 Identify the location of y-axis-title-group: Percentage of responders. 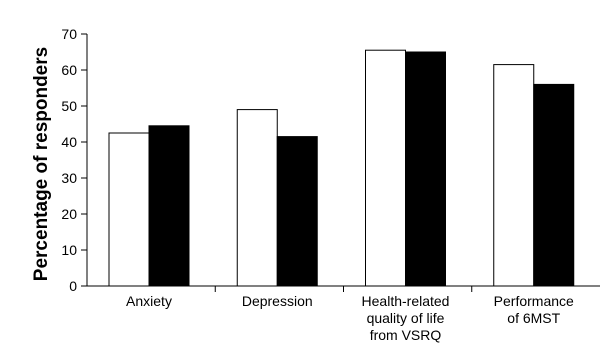
(41, 164).